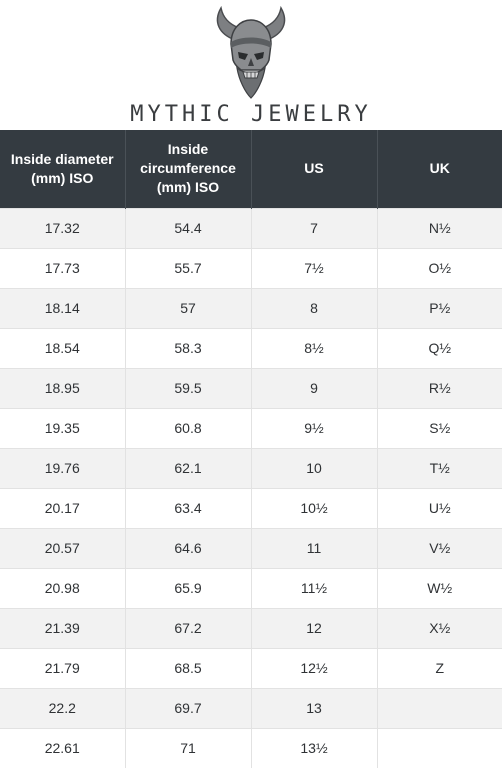  I want to click on table-row: 20.17 63.4 10½ U½, so click(251, 507).